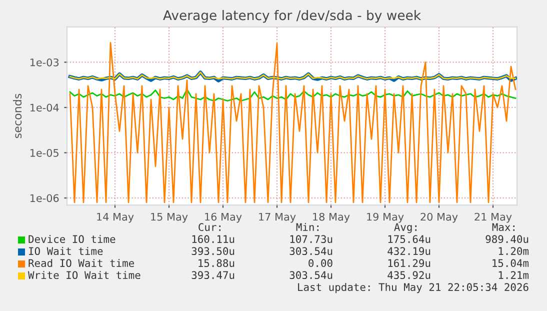  What do you see at coordinates (320, 263) in the screenshot?
I see `text: 0.00` at bounding box center [320, 263].